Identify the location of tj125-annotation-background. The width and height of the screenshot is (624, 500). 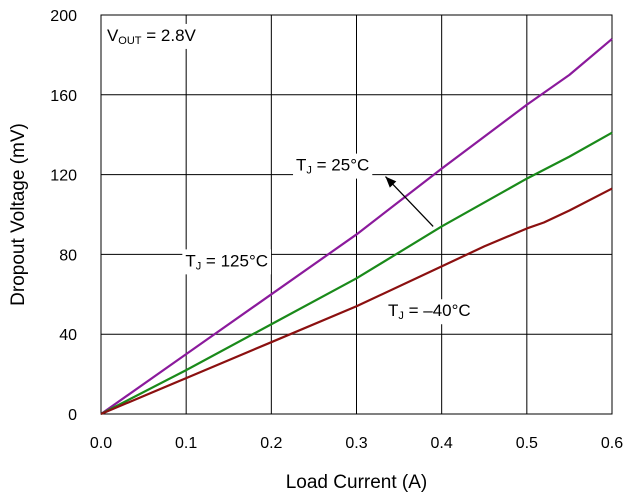
(227, 262).